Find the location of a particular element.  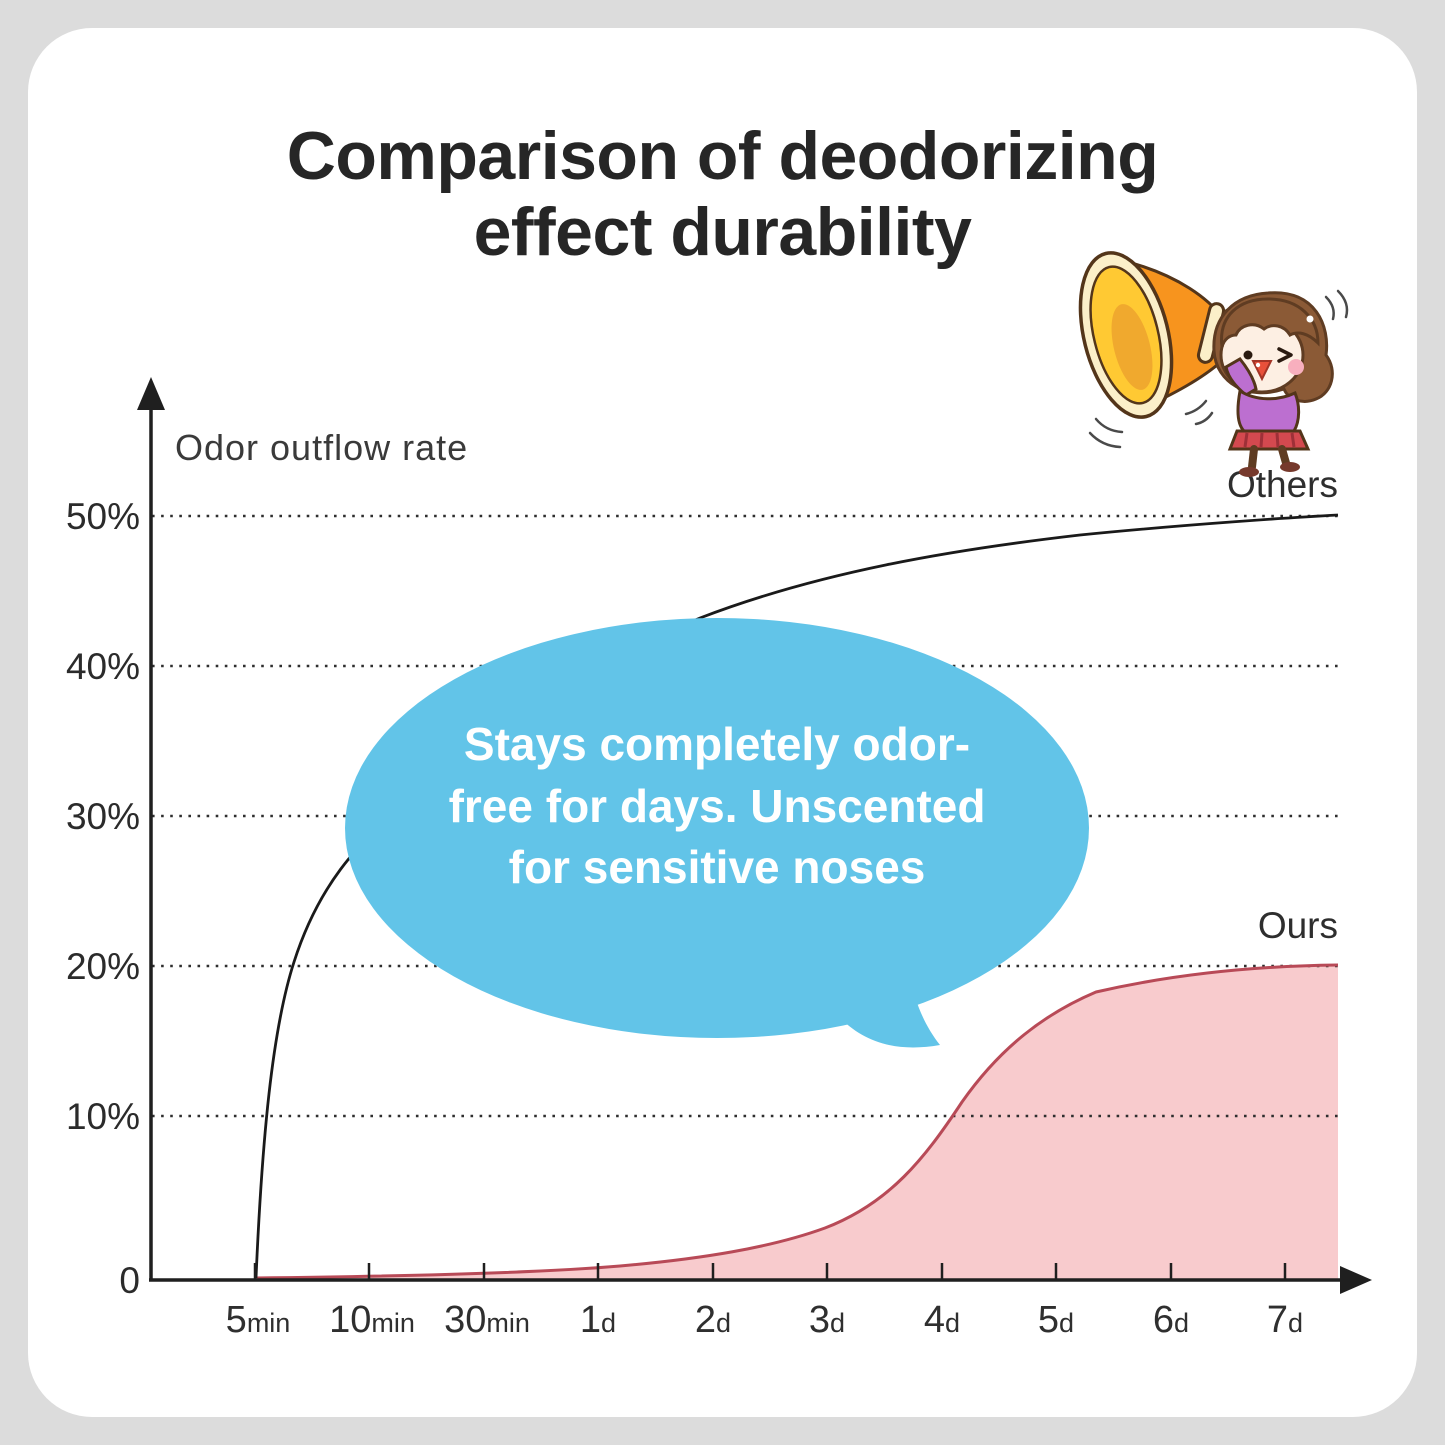

bubble-text-line1: Stays completely odor- is located at coordinates (717, 744).